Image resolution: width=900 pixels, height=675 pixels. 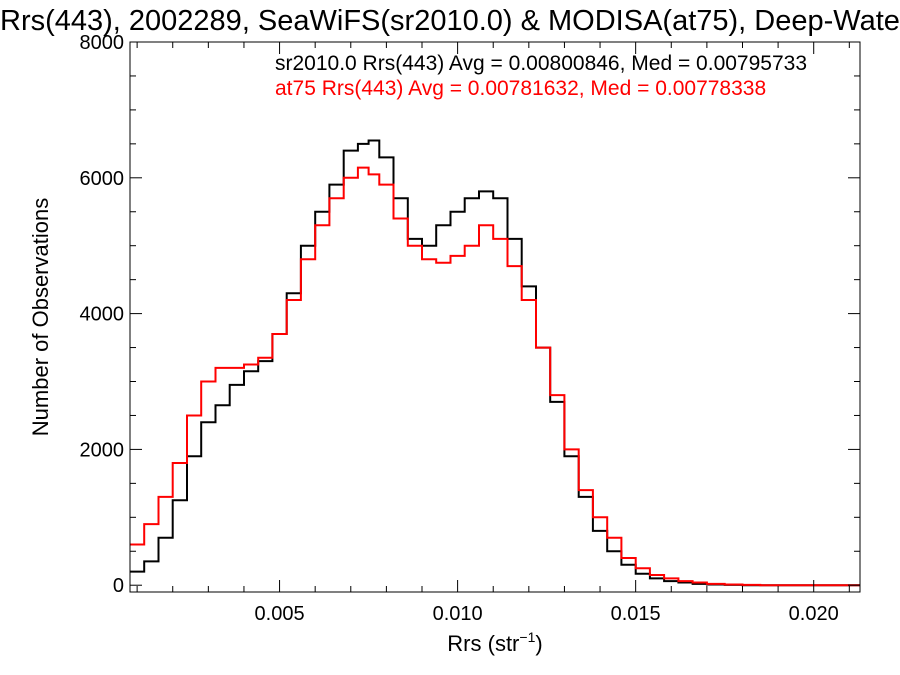 What do you see at coordinates (102, 315) in the screenshot?
I see `y-tick-label: 4000` at bounding box center [102, 315].